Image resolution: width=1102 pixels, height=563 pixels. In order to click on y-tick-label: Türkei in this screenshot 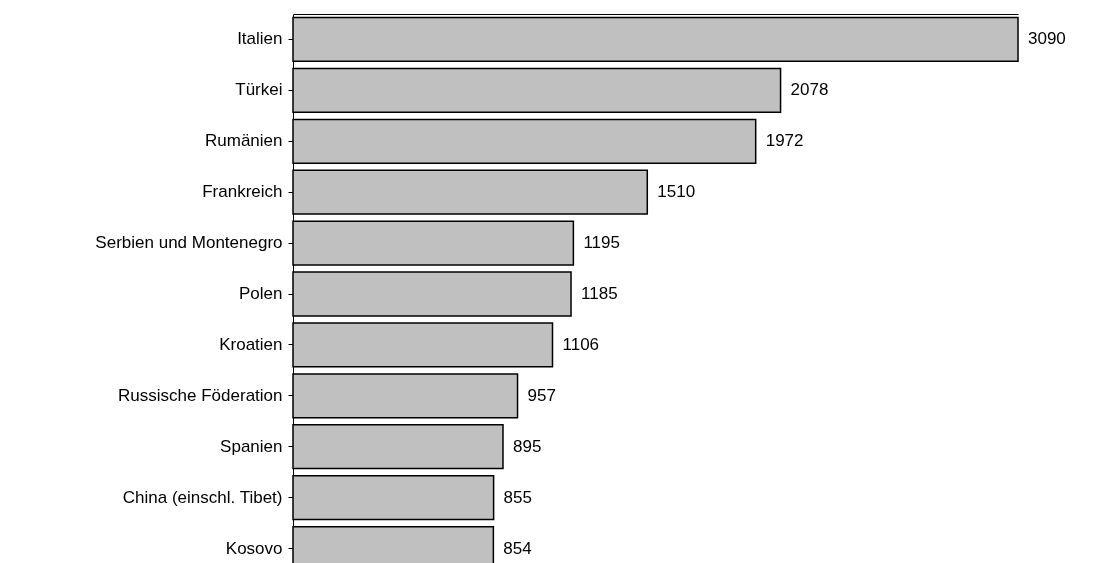, I will do `click(259, 90)`.